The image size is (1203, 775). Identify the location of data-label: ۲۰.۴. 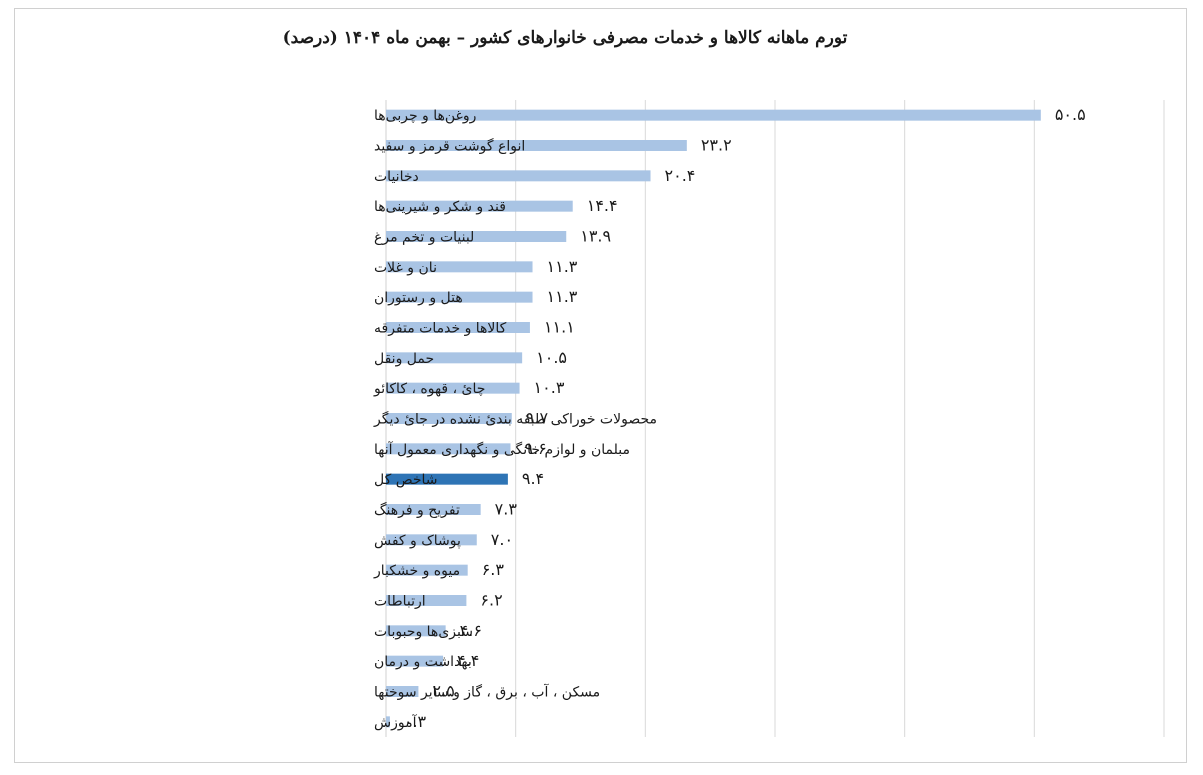
(680, 175).